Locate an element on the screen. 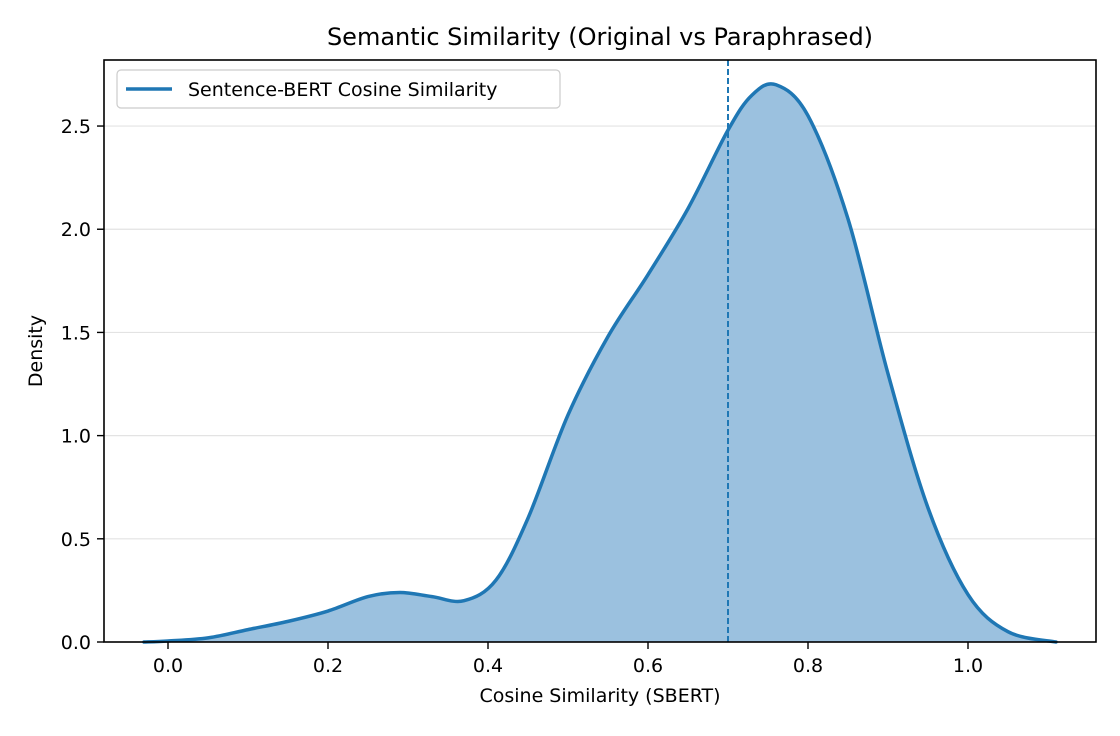  x-tick-label: 0.8 is located at coordinates (808, 666).